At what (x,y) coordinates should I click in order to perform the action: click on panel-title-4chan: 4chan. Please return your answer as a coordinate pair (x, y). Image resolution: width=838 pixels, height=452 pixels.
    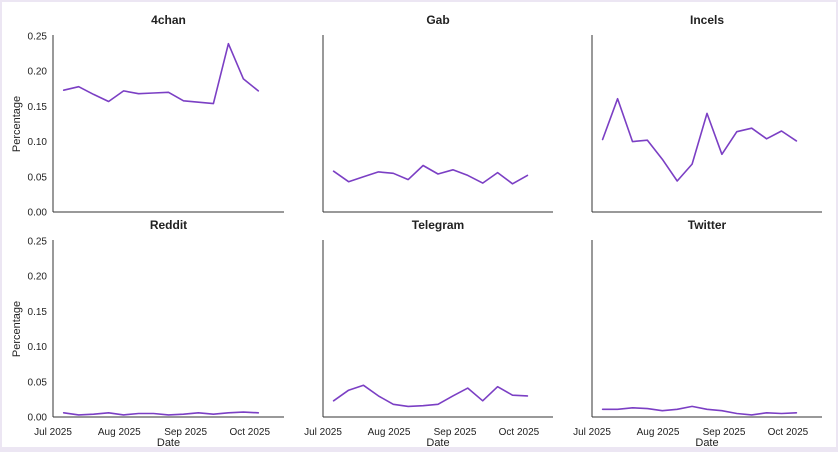
    Looking at the image, I should click on (168, 20).